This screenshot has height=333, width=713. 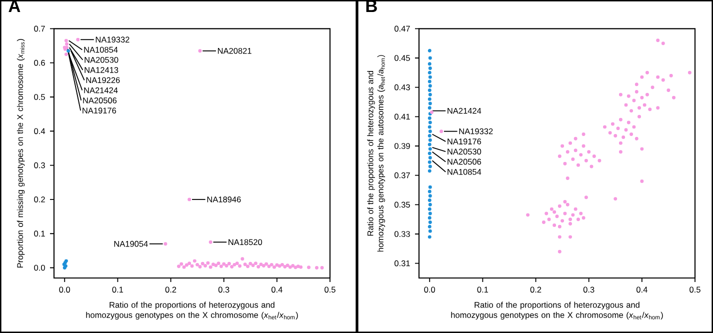 I want to click on y-tick-label: 0.7, so click(x=39, y=29).